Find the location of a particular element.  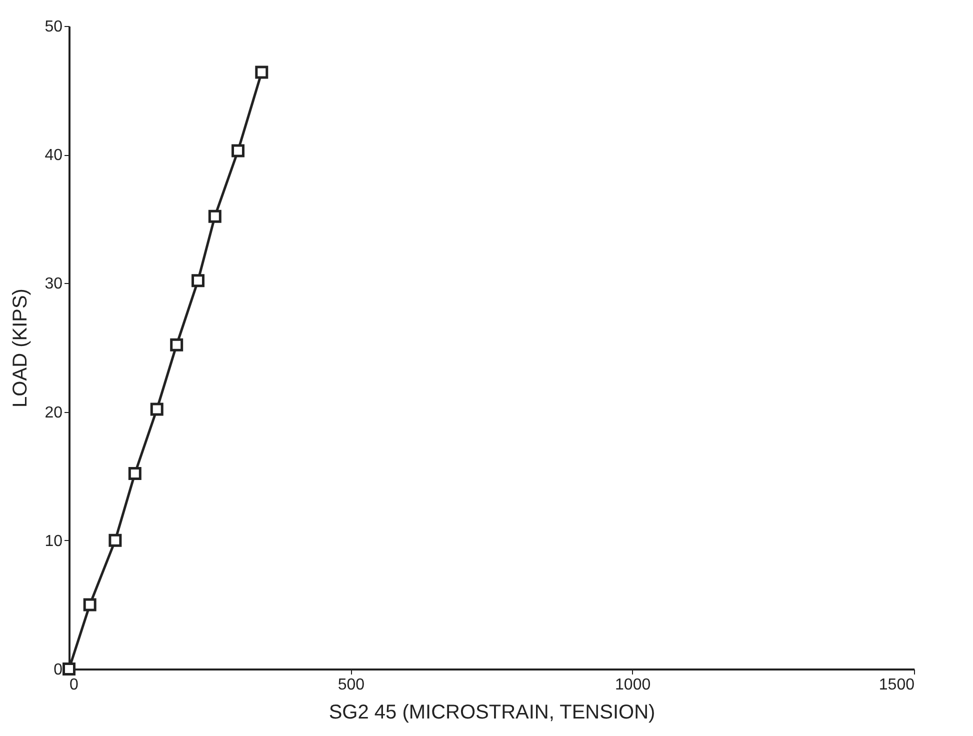

y-tick-label: 50 is located at coordinates (53, 27).